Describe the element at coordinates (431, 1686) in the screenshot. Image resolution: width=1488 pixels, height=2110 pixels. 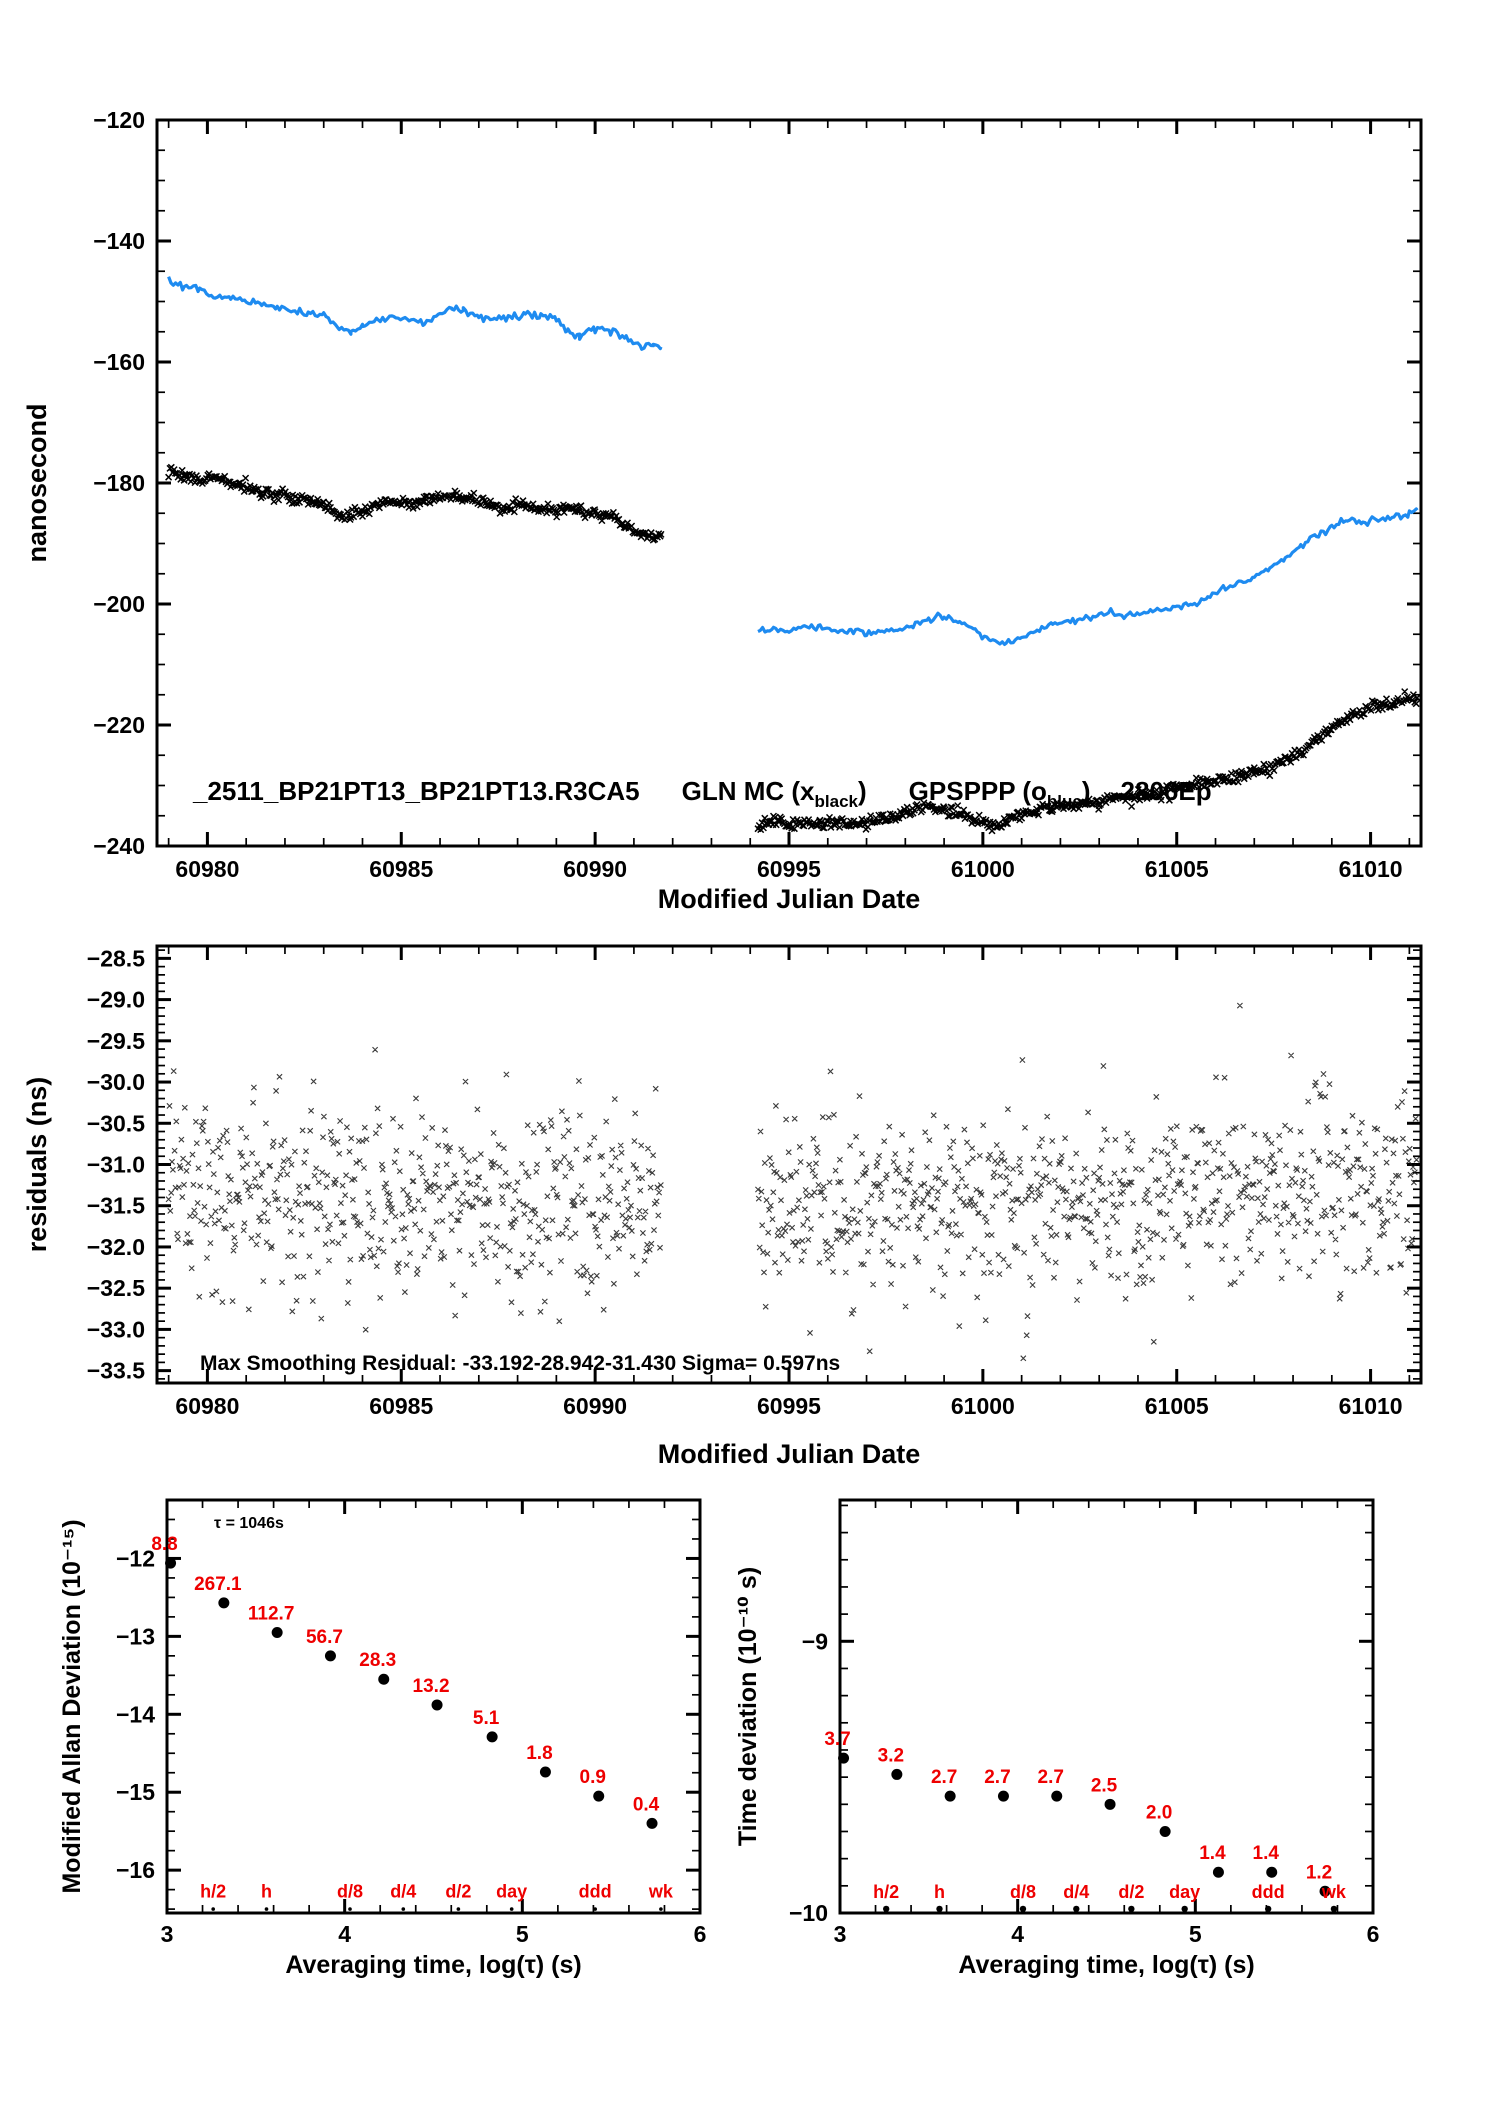
I see `mdev-point-label: 13.2` at that location.